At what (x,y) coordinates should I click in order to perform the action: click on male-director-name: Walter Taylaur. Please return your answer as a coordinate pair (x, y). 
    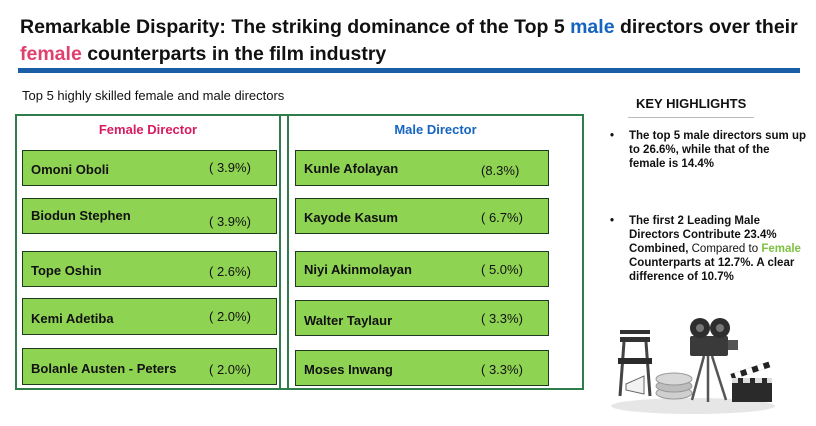
    Looking at the image, I should click on (348, 320).